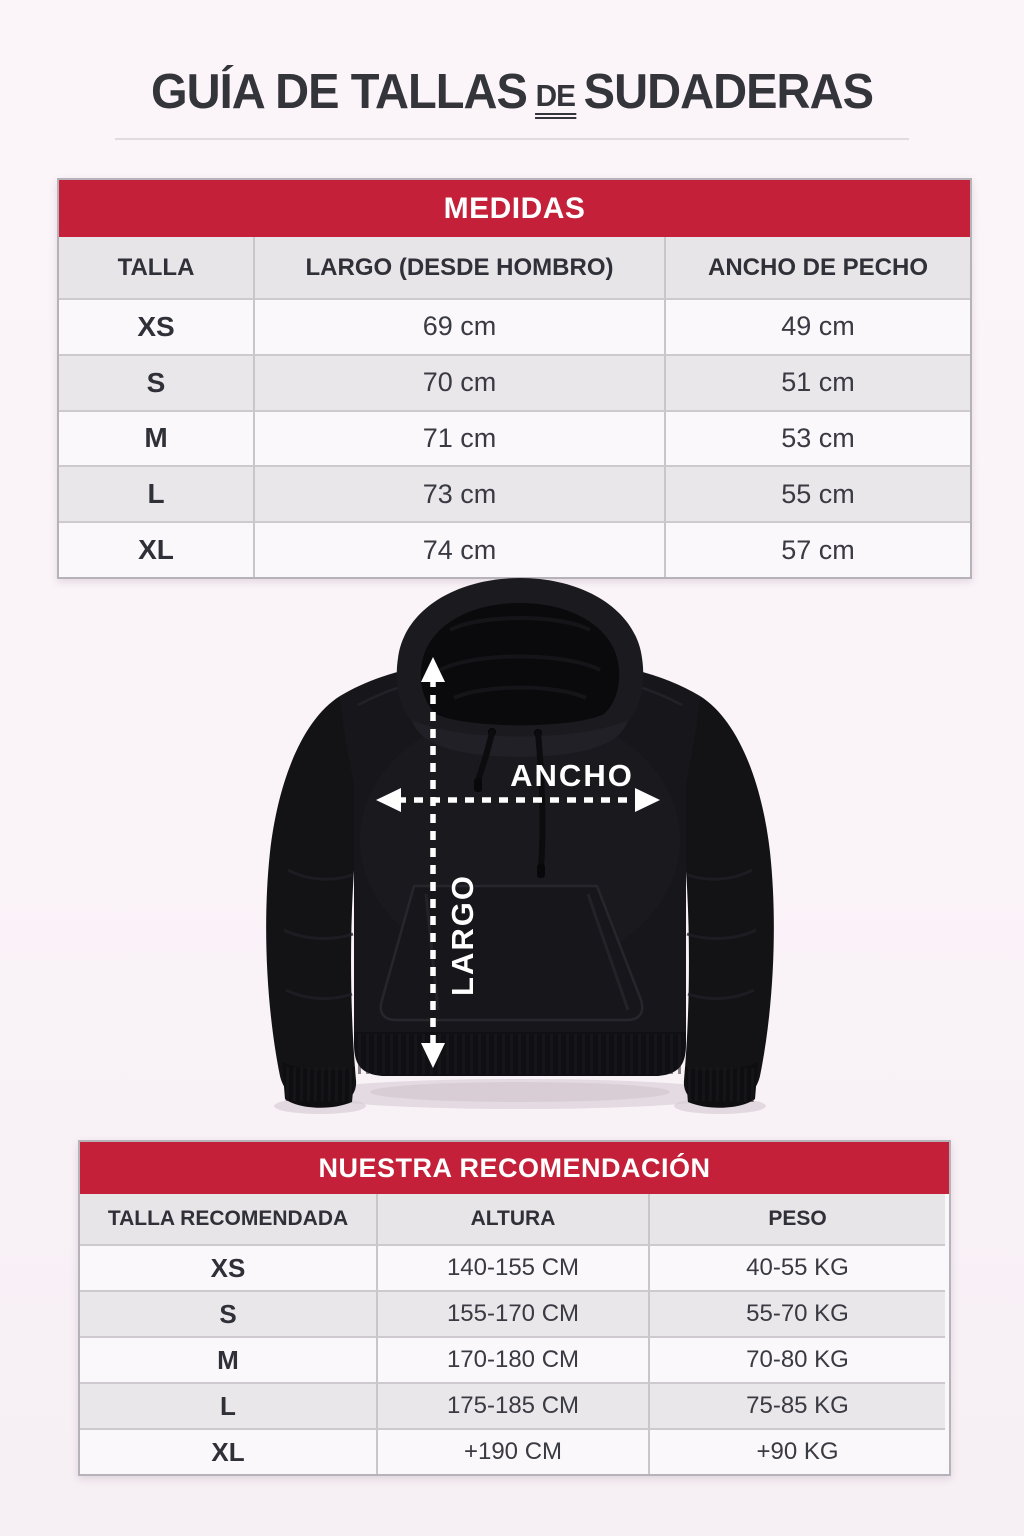  Describe the element at coordinates (511, 953) in the screenshot. I see `kangaroo-pocket` at that location.